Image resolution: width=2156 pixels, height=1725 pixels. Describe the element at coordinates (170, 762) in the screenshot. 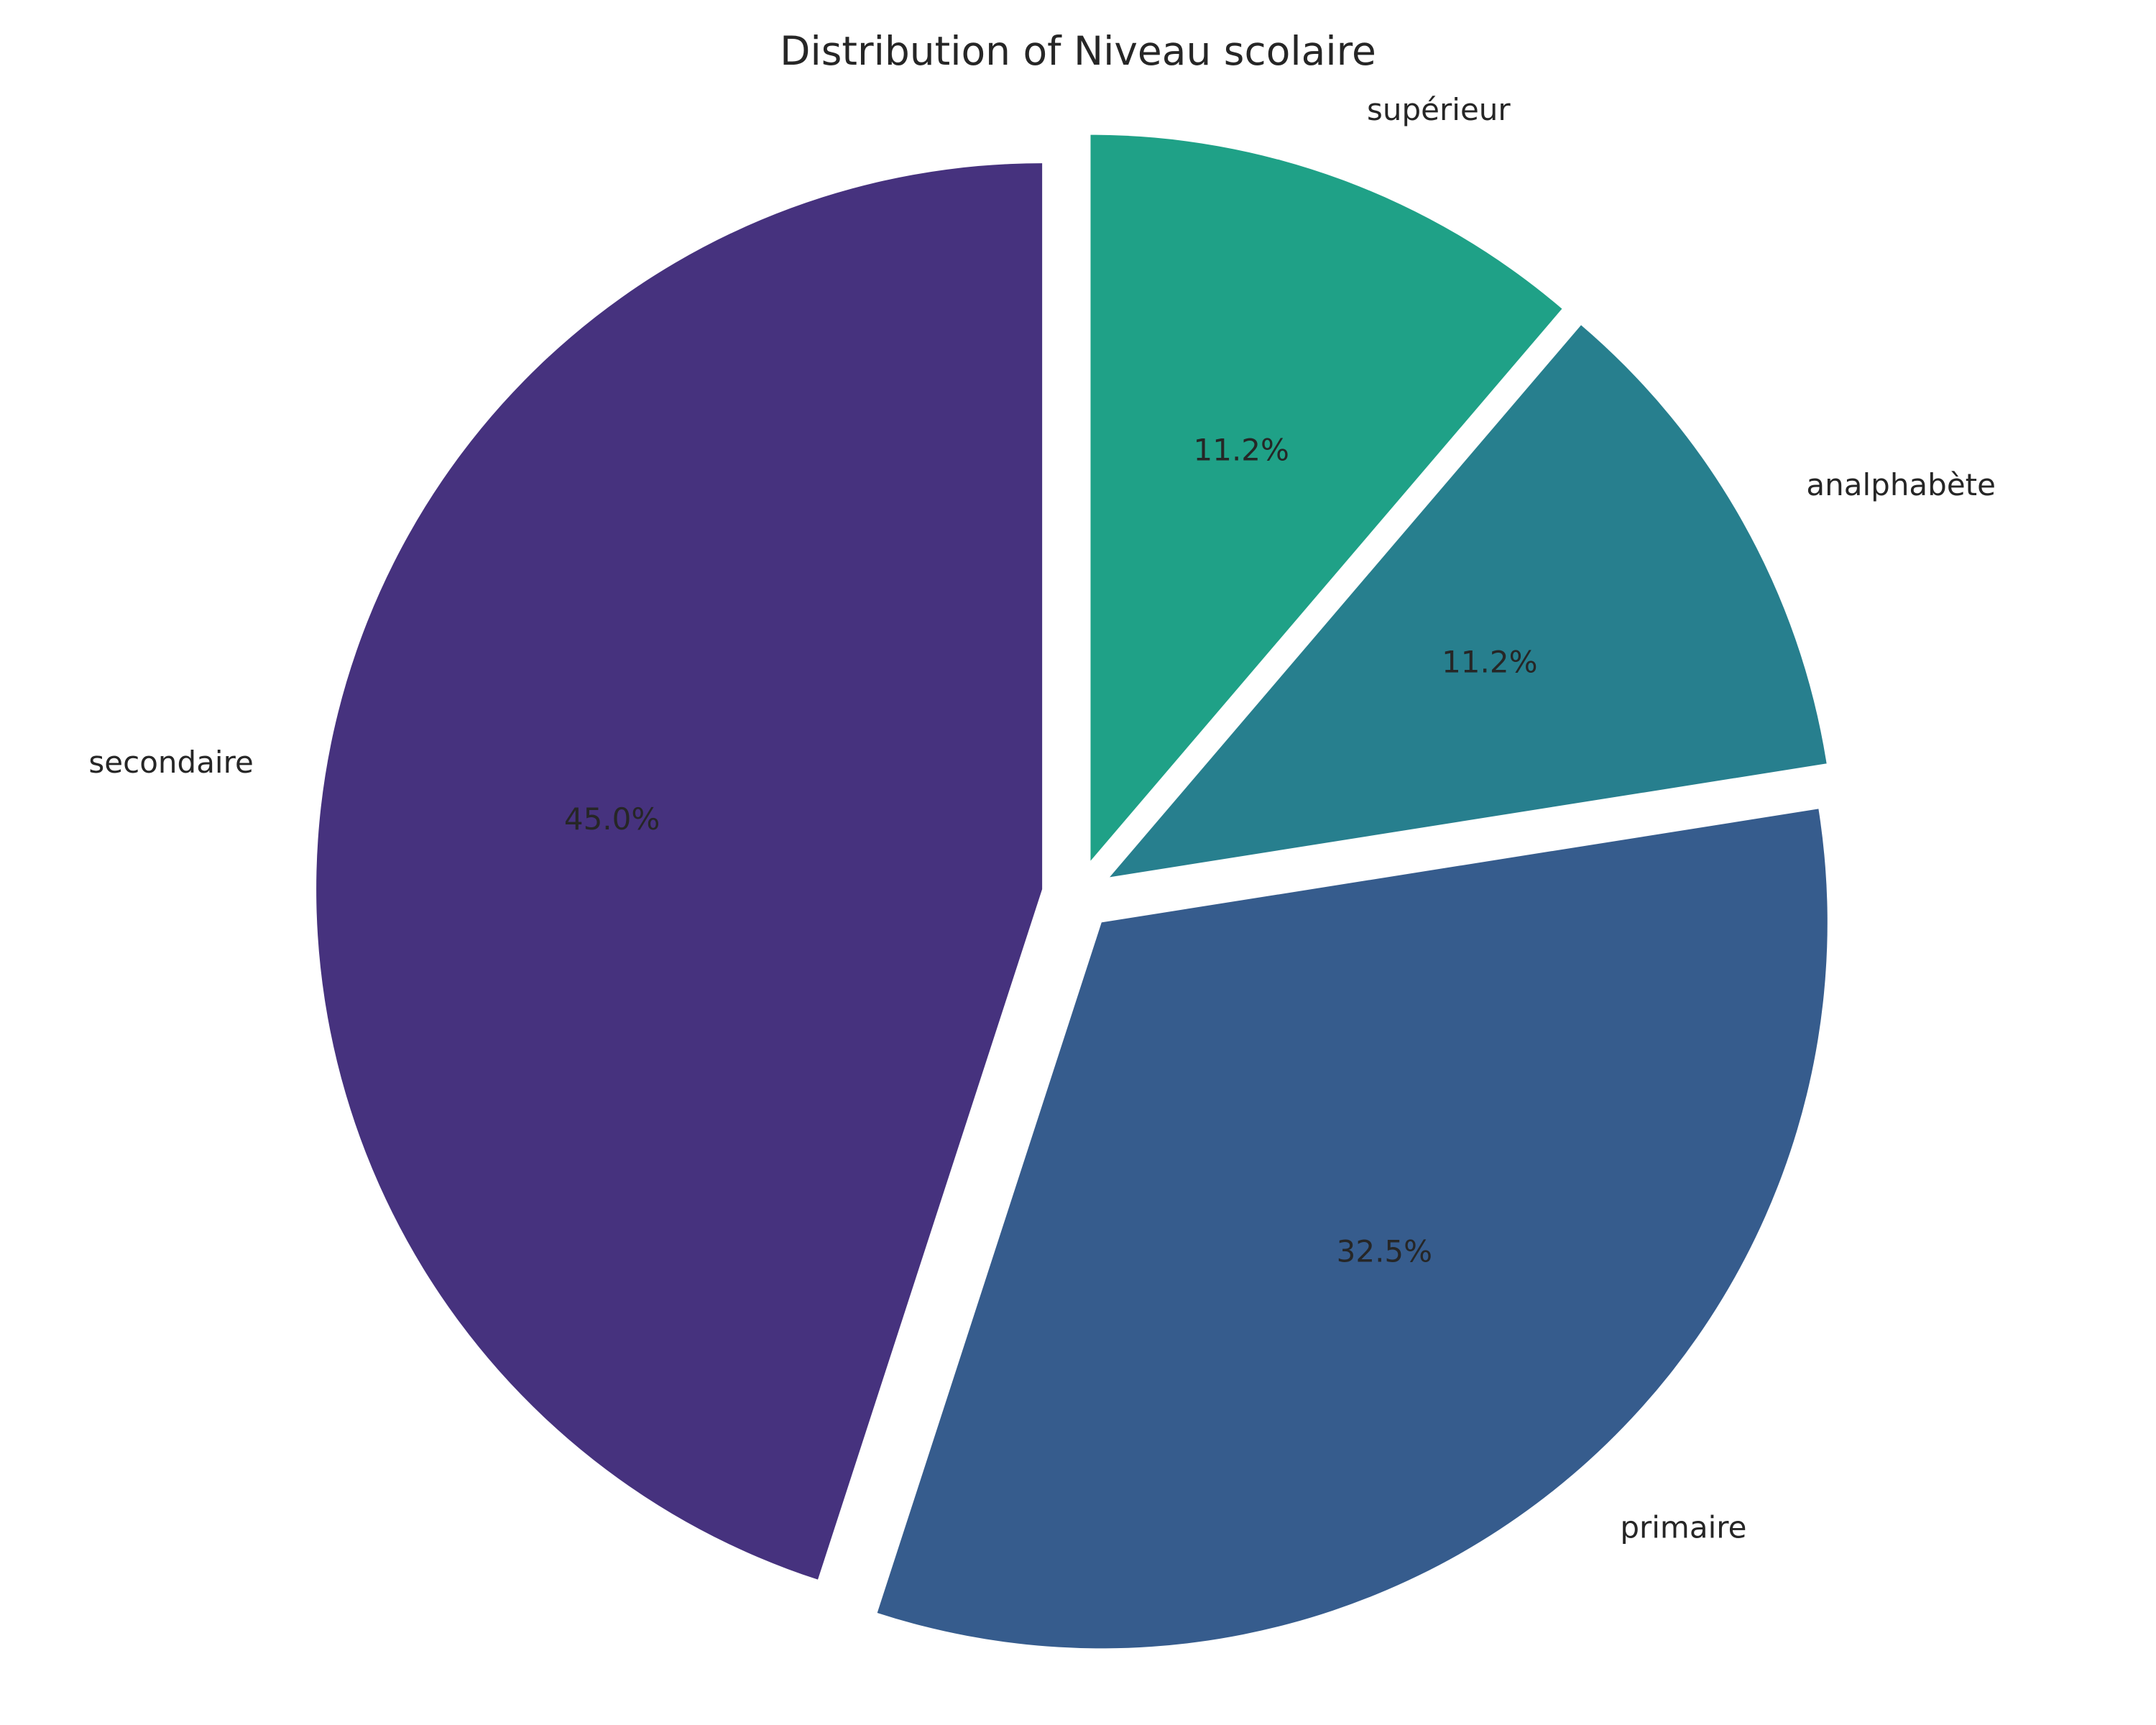

I see `slice-label-secondaire: secondaire` at that location.